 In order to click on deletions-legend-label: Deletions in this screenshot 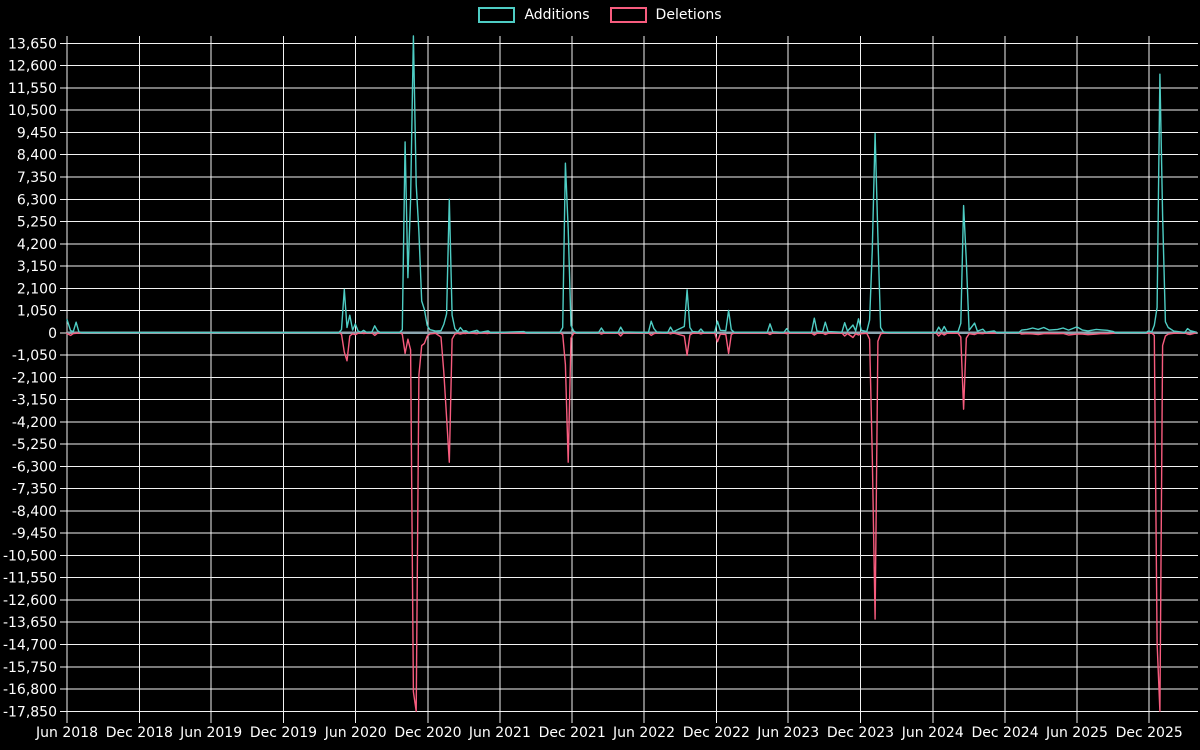, I will do `click(688, 15)`.